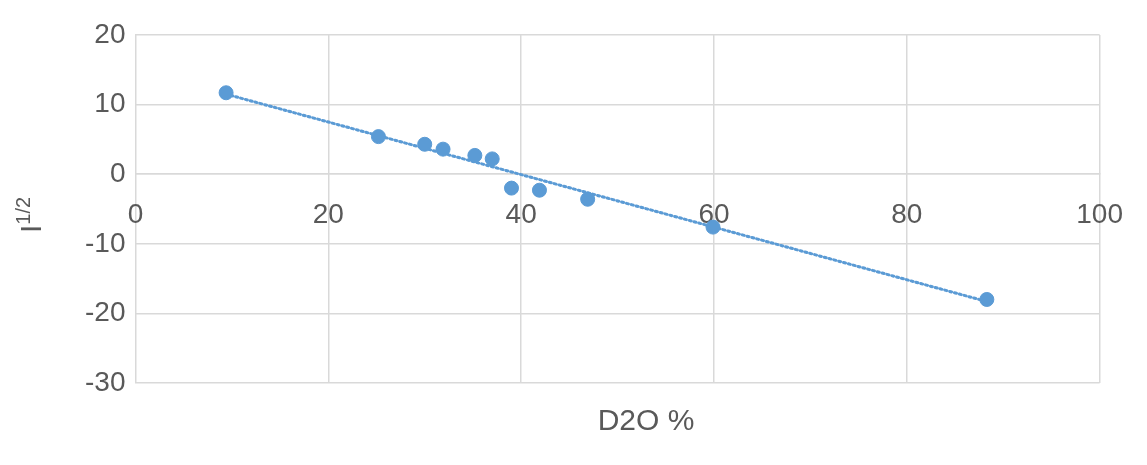  I want to click on y-tick-label: 0, so click(117, 172).